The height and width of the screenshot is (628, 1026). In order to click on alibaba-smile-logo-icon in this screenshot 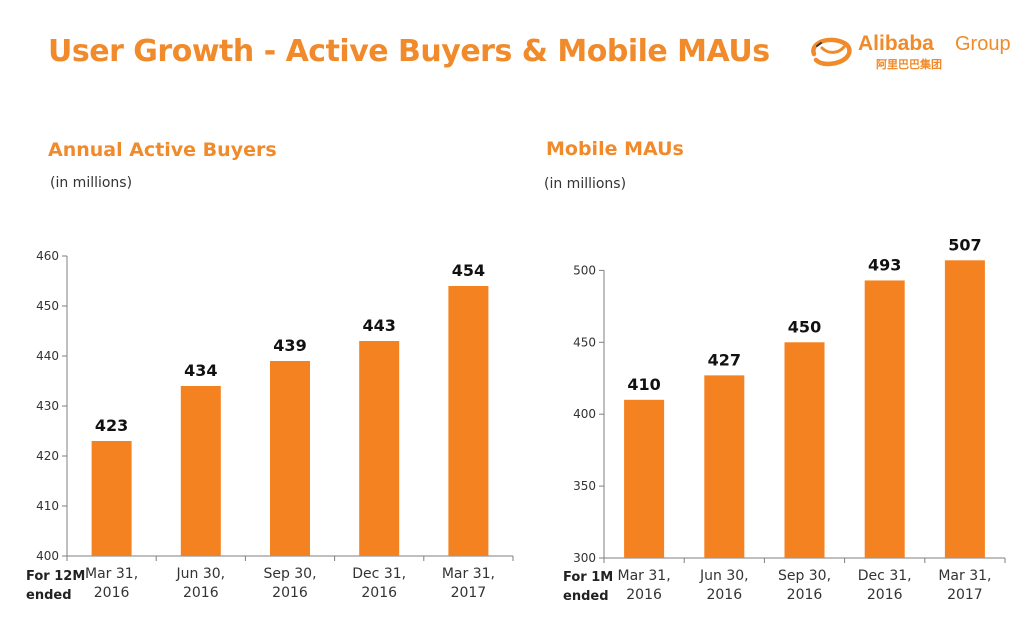, I will do `click(831, 52)`.